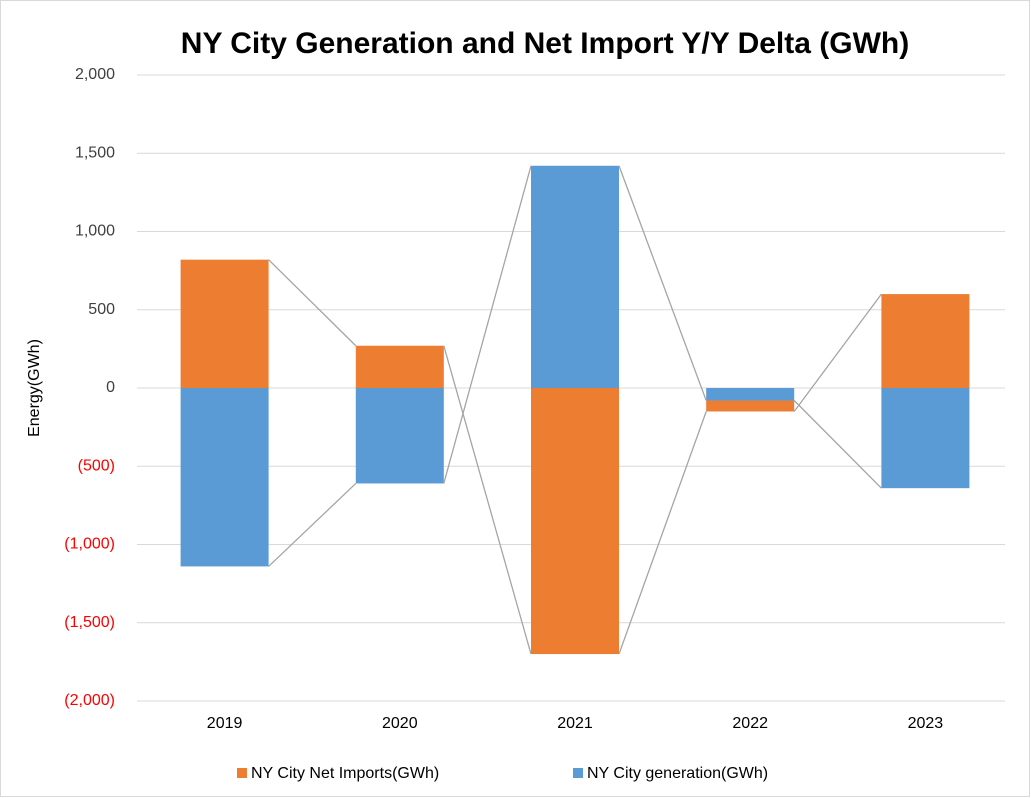 This screenshot has height=798, width=1031. Describe the element at coordinates (225, 723) in the screenshot. I see `x-tick-label: 2019` at that location.